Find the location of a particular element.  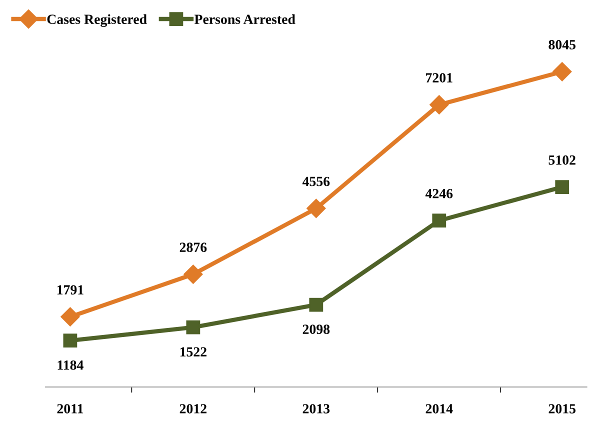

data-label: 5102 is located at coordinates (562, 160).